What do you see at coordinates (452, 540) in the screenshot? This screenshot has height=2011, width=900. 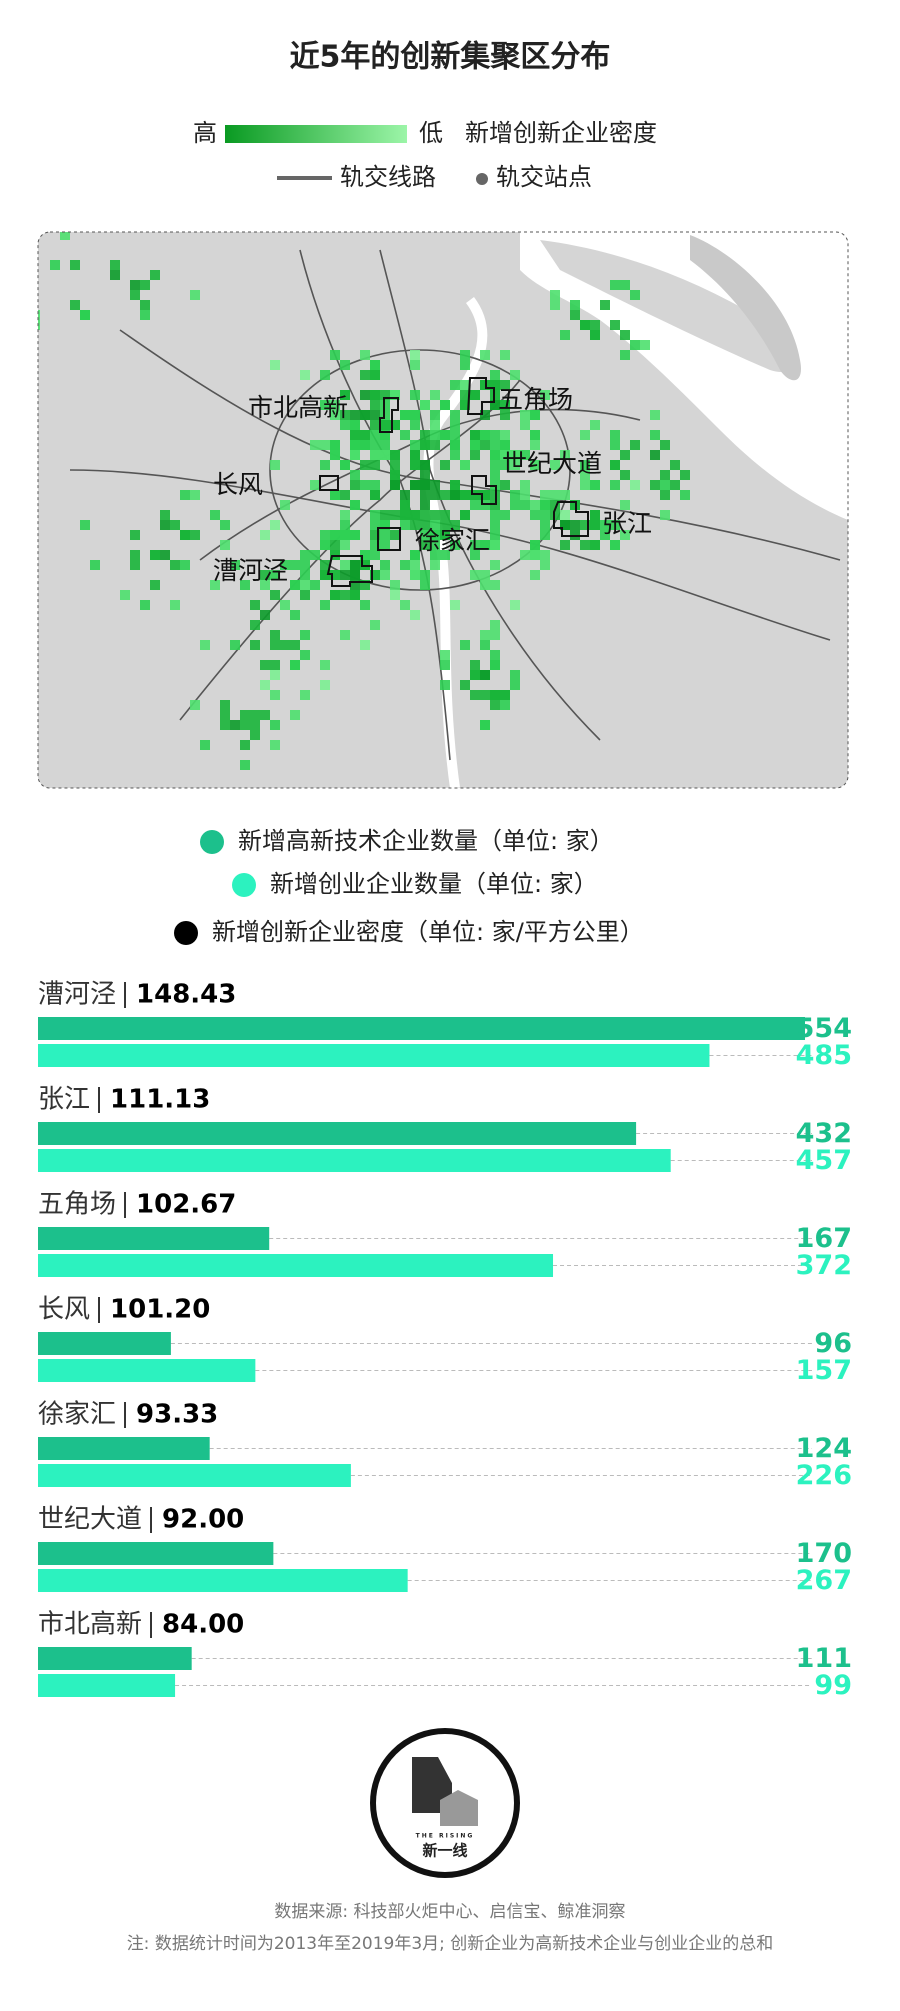 I see `map-label: 徐家汇` at bounding box center [452, 540].